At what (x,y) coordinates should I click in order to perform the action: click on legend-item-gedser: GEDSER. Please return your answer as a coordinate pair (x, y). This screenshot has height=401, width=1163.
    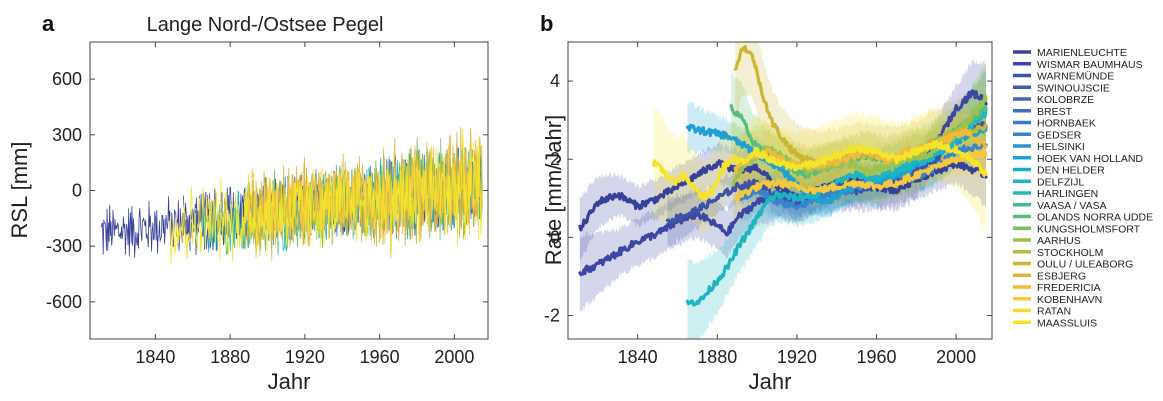
    Looking at the image, I should click on (1047, 135).